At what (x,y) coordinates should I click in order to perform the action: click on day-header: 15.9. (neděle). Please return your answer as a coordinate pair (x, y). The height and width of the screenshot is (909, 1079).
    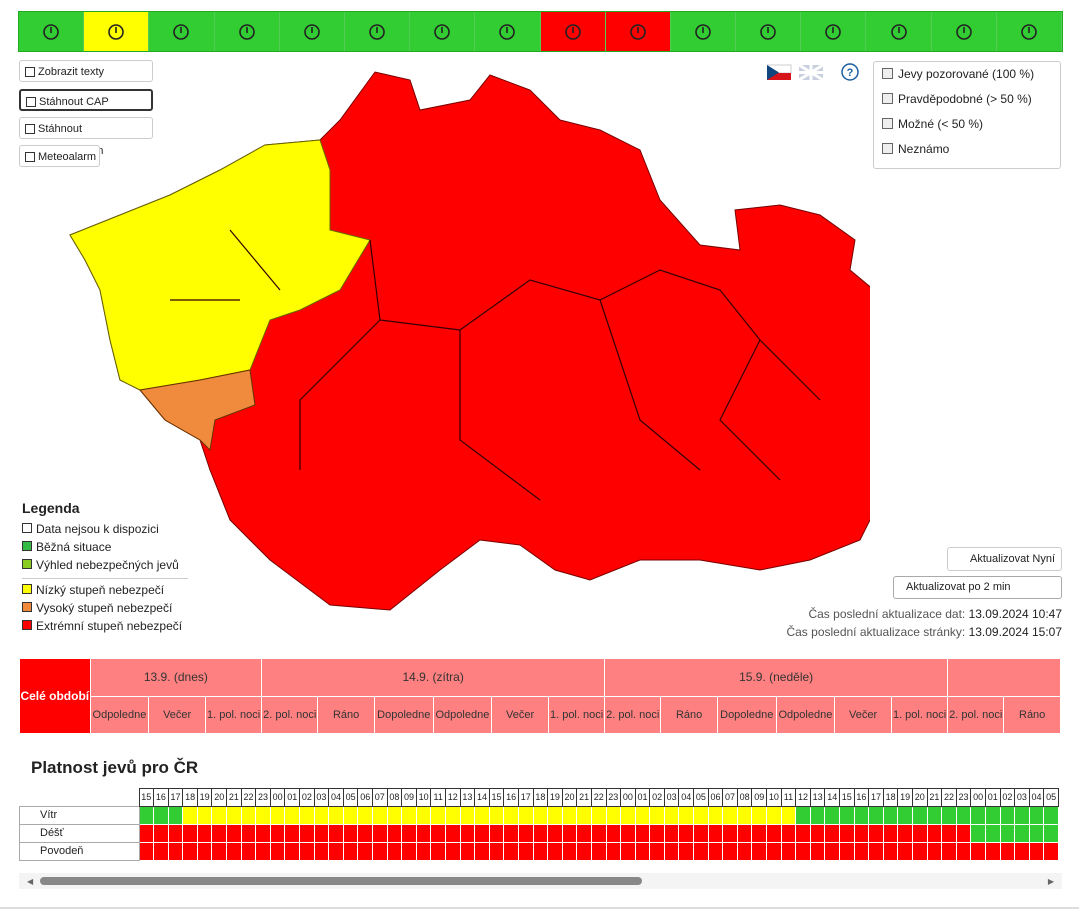
    Looking at the image, I should click on (776, 677).